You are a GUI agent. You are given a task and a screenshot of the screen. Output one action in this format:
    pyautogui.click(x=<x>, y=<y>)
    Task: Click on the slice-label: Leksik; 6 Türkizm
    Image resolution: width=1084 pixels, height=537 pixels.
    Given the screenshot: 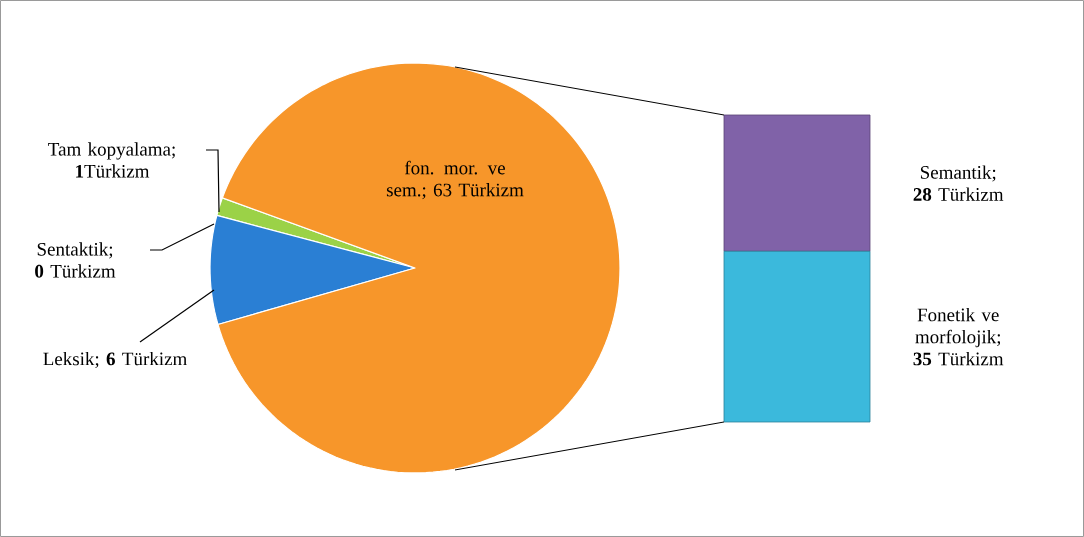 What is the action you would take?
    pyautogui.click(x=115, y=360)
    